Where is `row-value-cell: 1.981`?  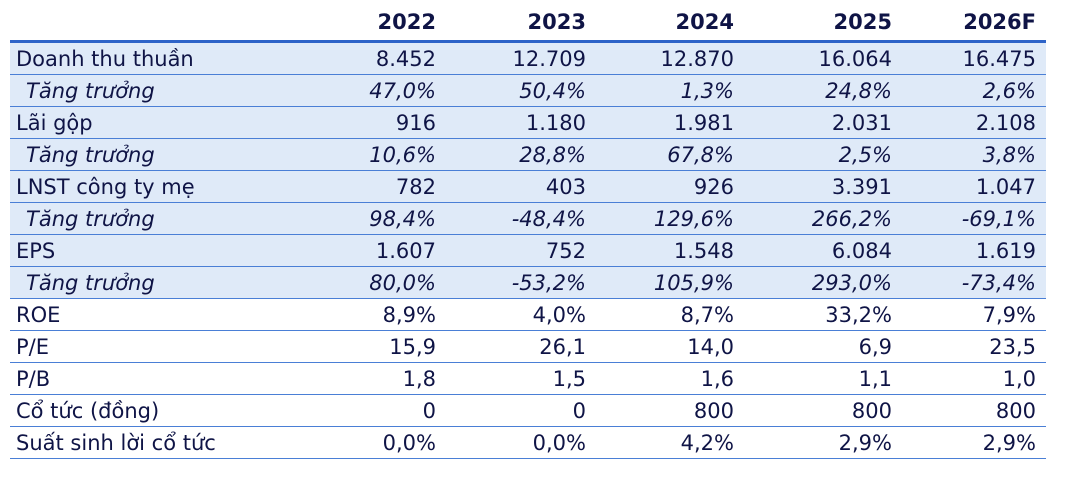 row-value-cell: 1.981 is located at coordinates (703, 122).